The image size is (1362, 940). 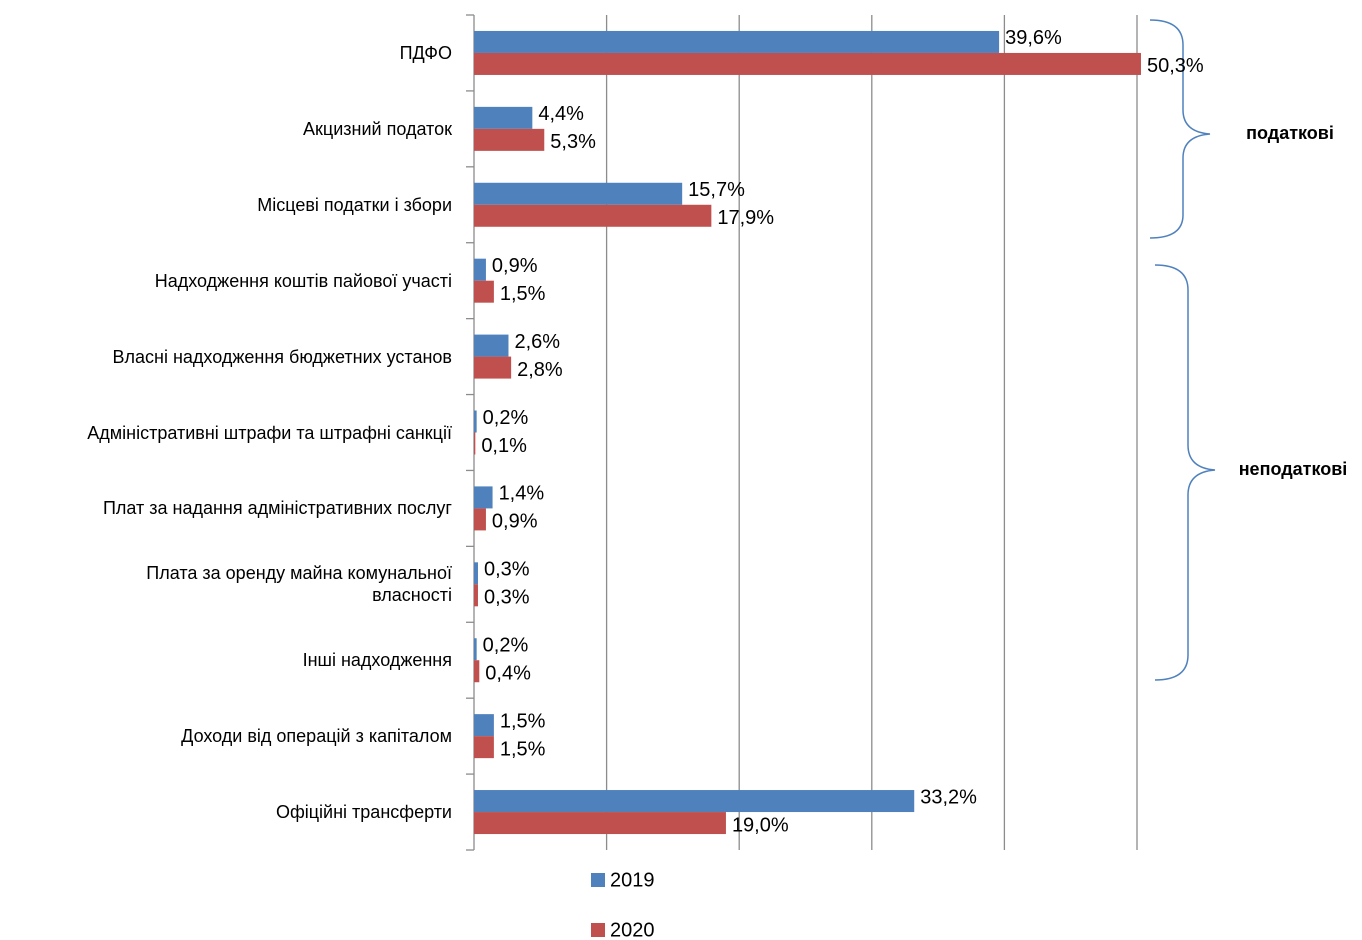 What do you see at coordinates (377, 128) in the screenshot?
I see `y-tick-label: Акцизний податок` at bounding box center [377, 128].